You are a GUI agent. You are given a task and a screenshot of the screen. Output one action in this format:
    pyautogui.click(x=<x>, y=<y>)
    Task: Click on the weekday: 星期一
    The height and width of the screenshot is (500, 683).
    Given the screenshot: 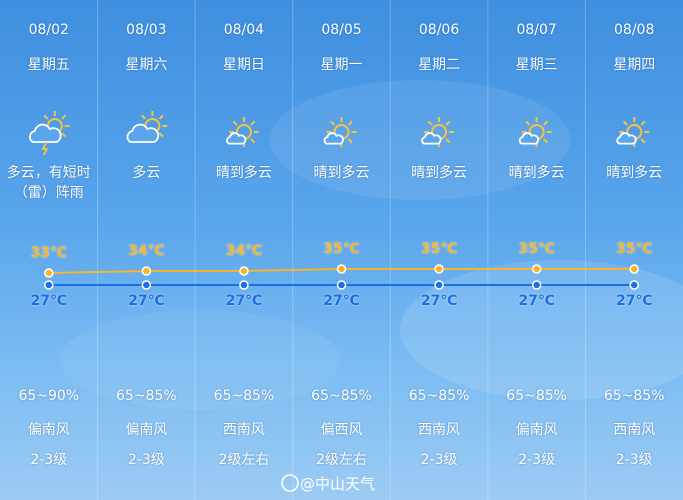 What is the action you would take?
    pyautogui.click(x=341, y=65)
    